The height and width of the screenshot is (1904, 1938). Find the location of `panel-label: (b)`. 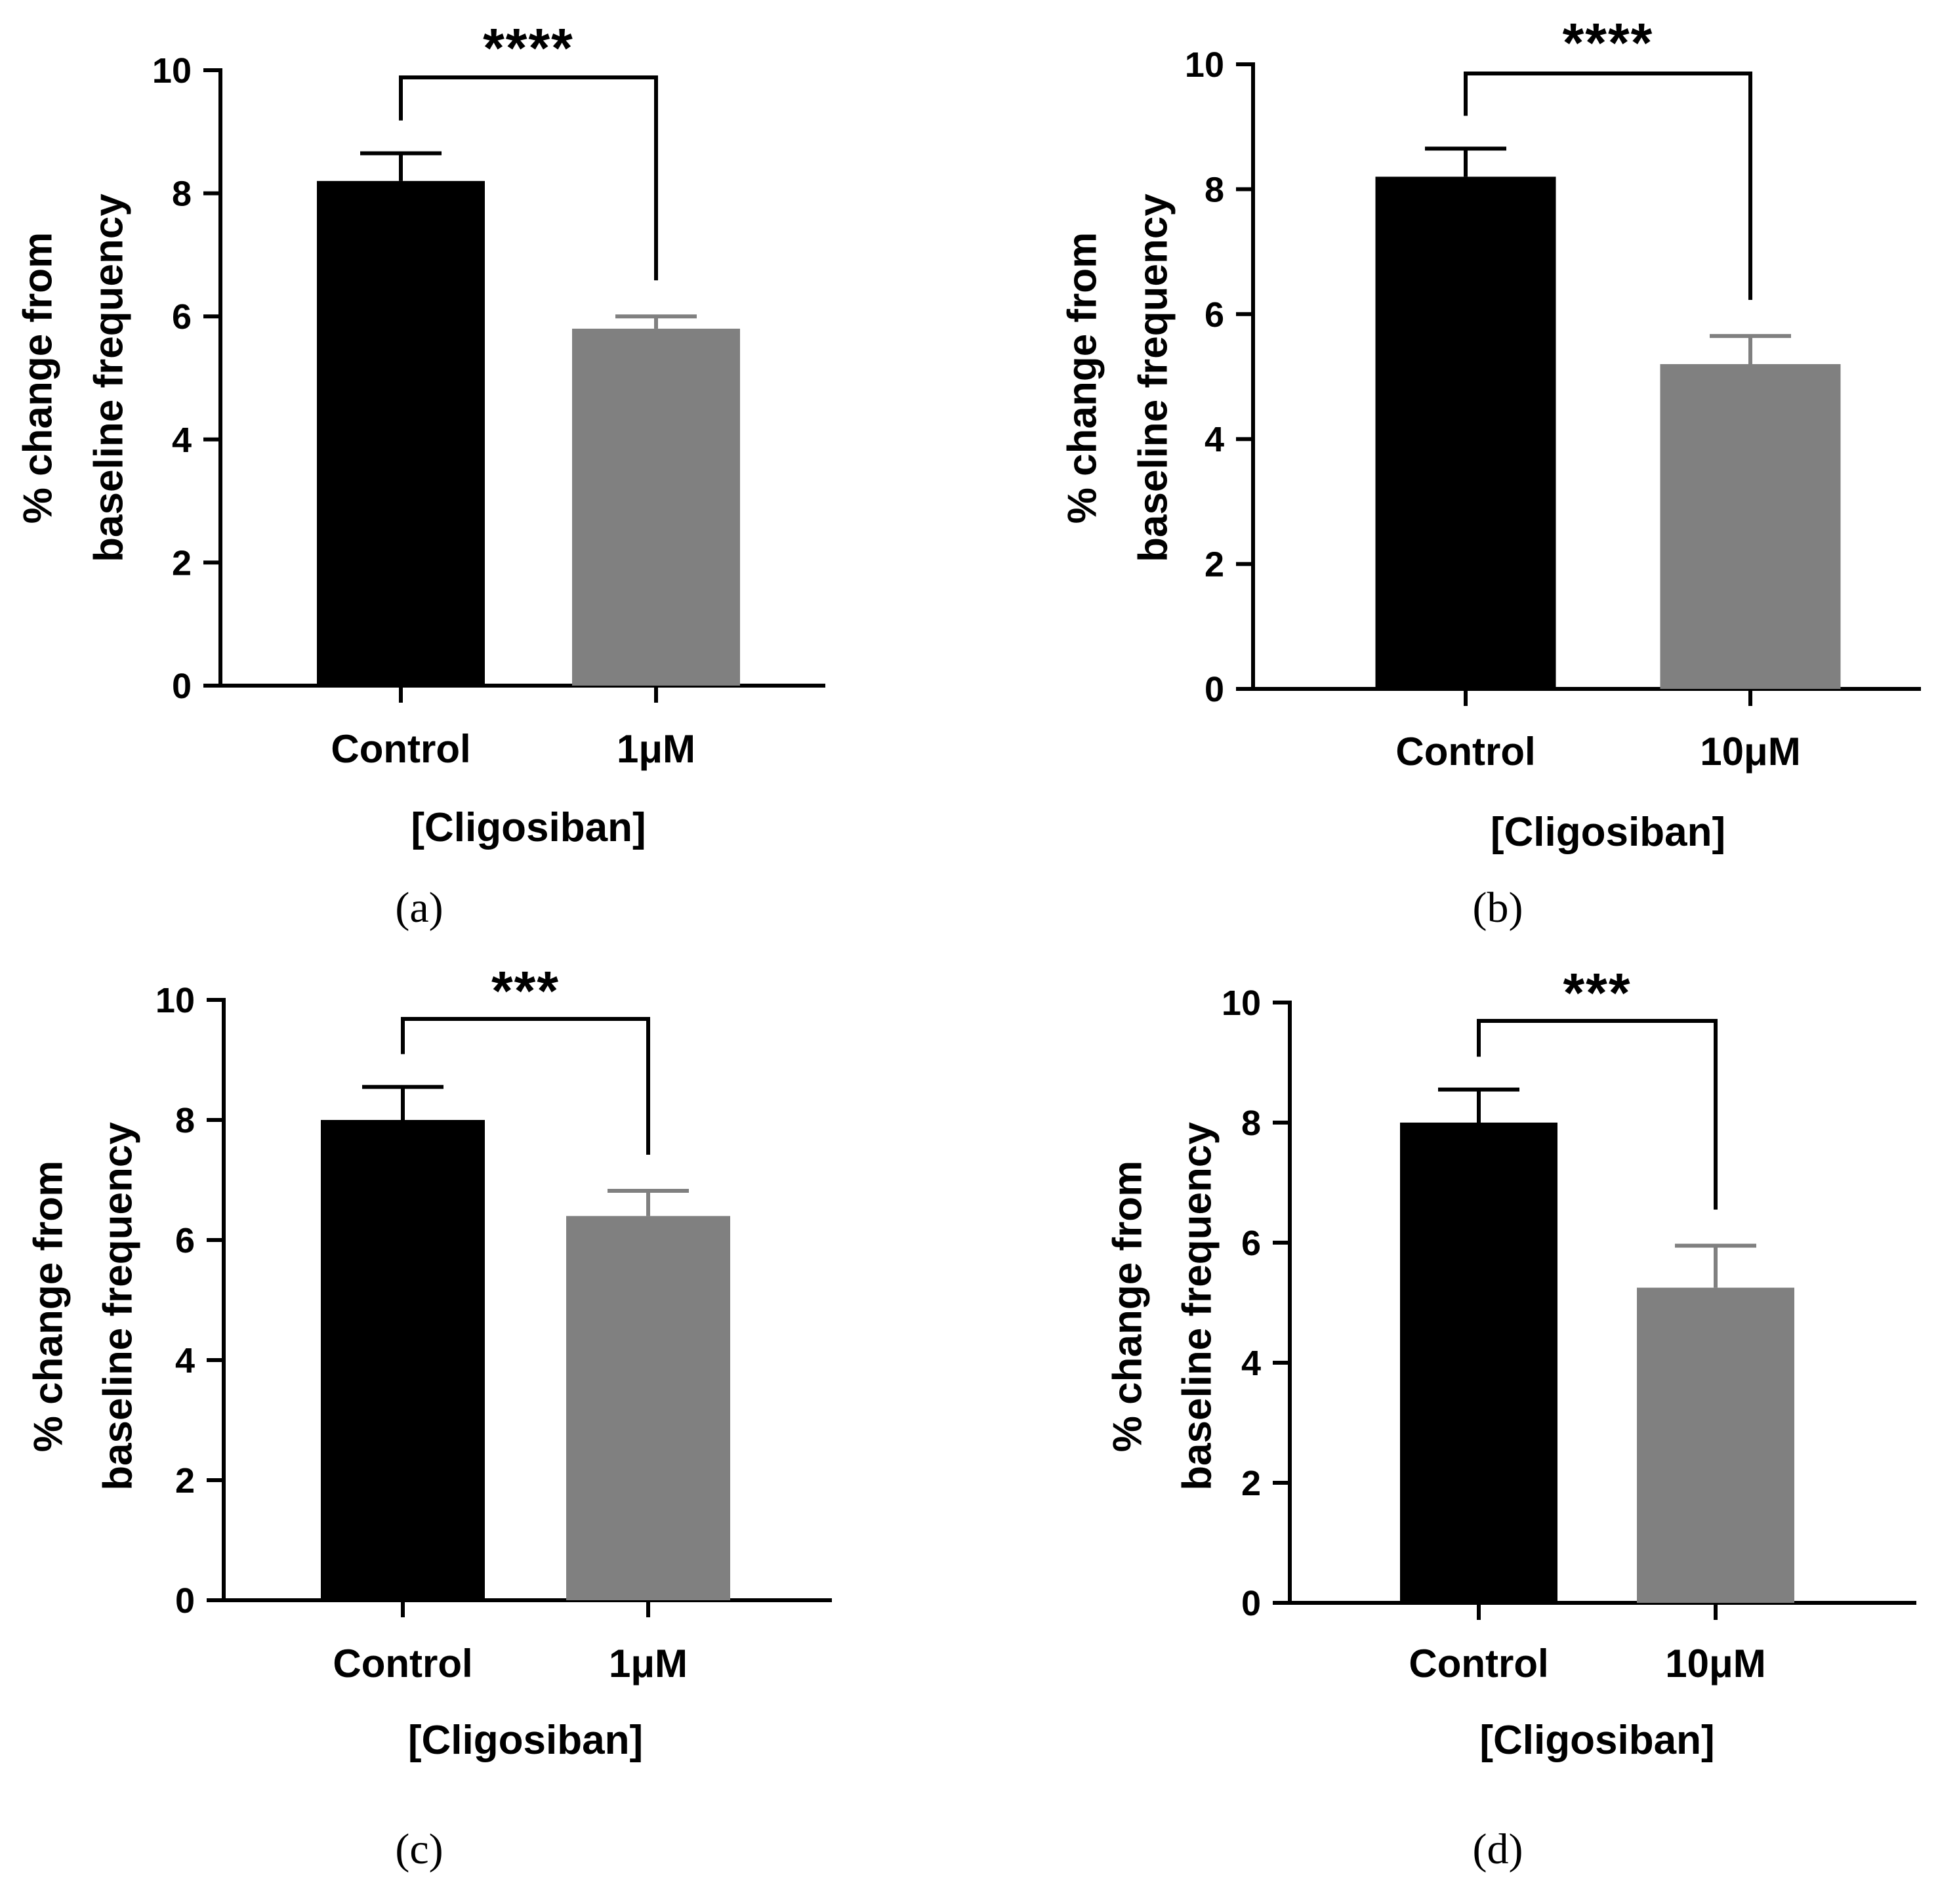

panel-label: (b) is located at coordinates (1498, 908).